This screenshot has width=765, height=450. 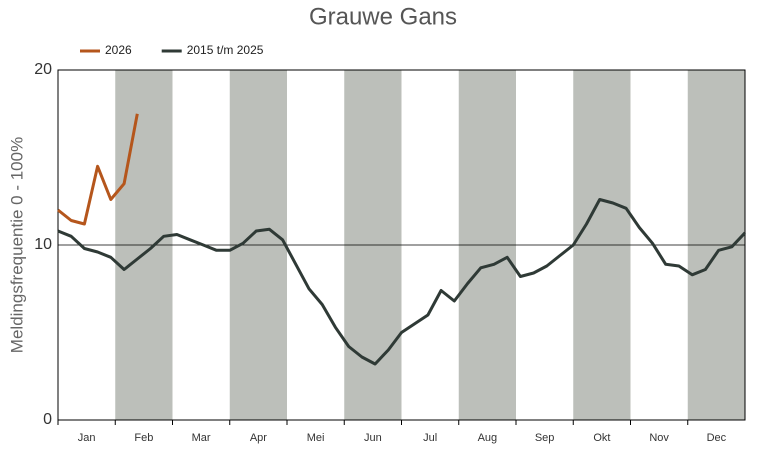 I want to click on x-tick-label: Apr, so click(x=258, y=438).